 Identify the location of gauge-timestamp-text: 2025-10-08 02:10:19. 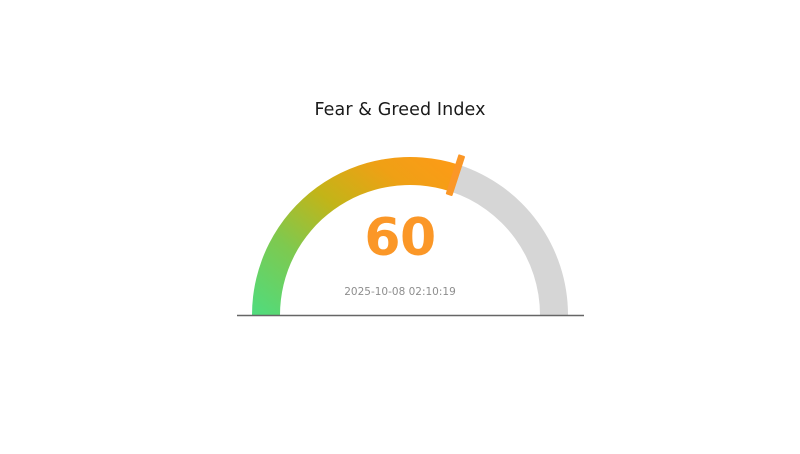
(400, 292).